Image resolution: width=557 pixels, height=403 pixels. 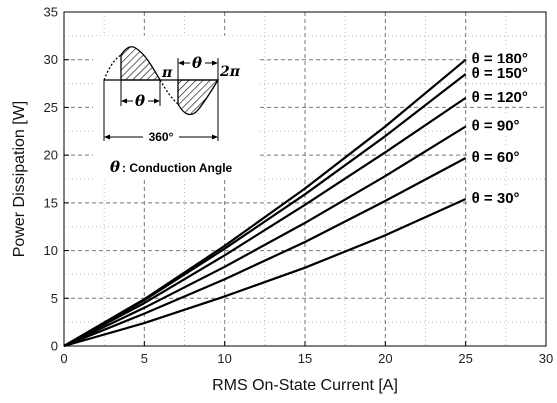 What do you see at coordinates (385, 358) in the screenshot?
I see `x-tick-label: 20` at bounding box center [385, 358].